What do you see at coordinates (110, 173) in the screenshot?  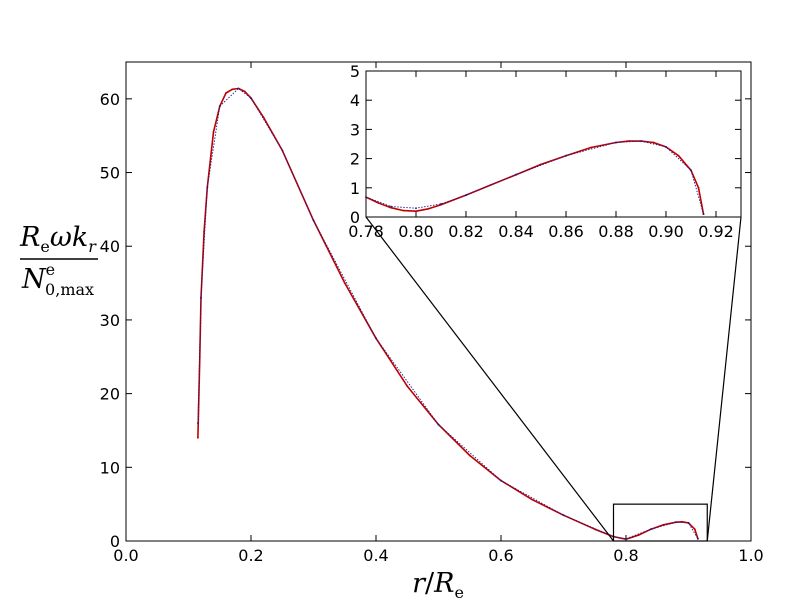 I see `main-y-tick-label: 50` at bounding box center [110, 173].